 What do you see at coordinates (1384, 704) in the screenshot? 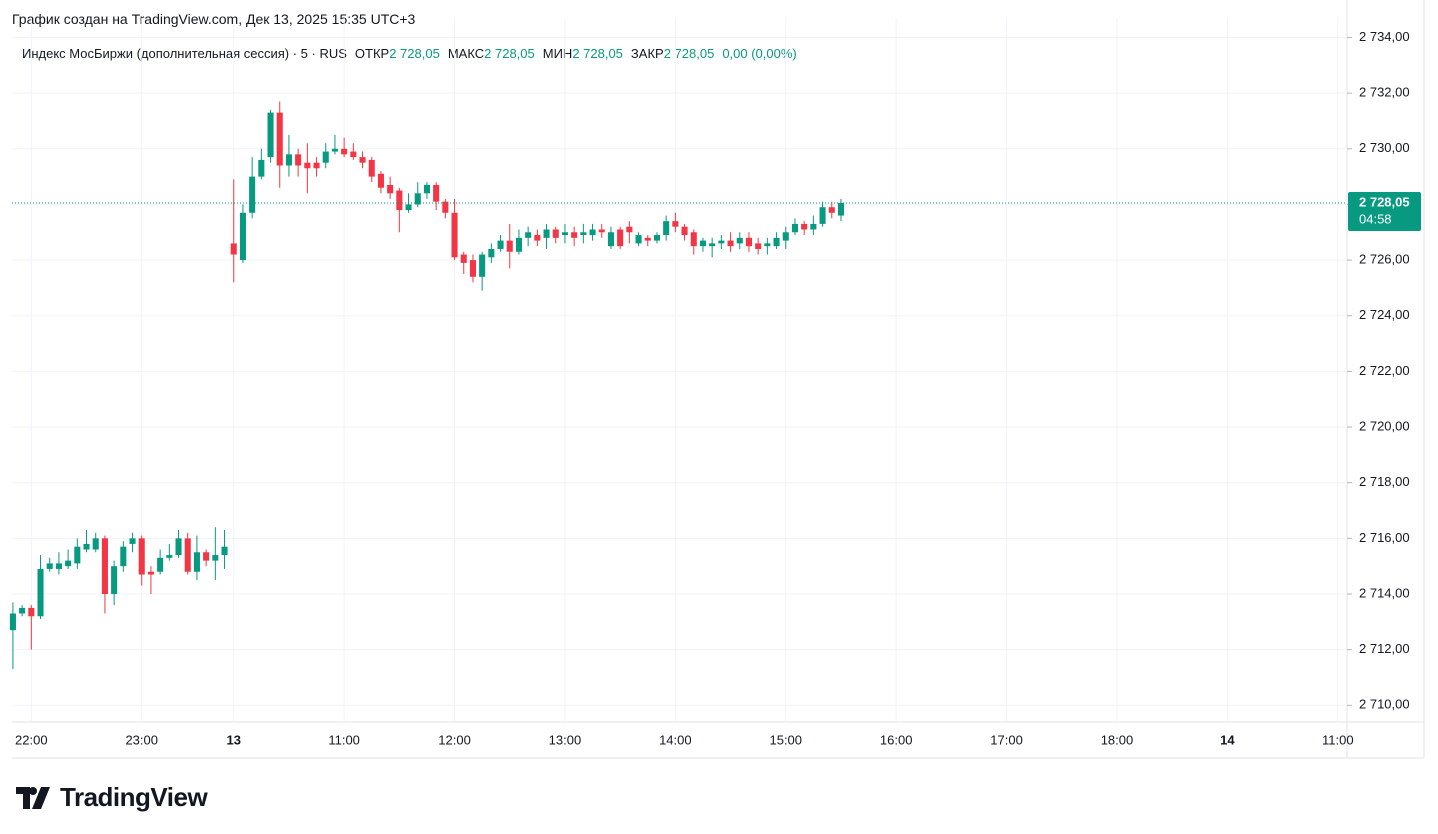
I see `y-tick-label: 2 710,00` at bounding box center [1384, 704].